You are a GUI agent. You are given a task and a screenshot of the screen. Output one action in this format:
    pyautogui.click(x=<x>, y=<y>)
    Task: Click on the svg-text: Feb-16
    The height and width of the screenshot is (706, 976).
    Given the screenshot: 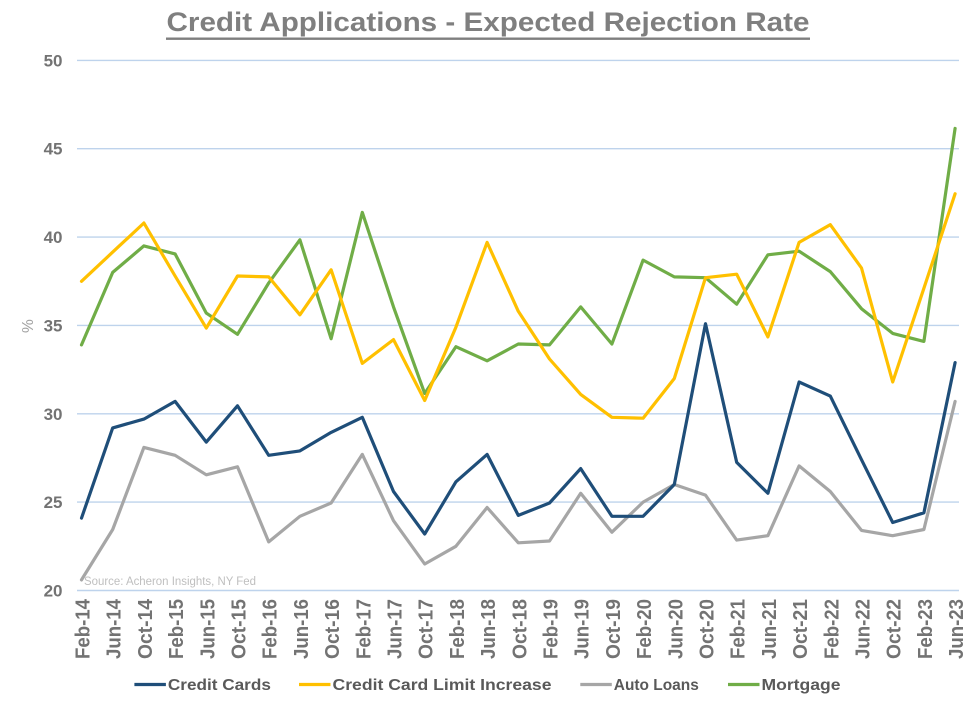 What is the action you would take?
    pyautogui.click(x=270, y=629)
    